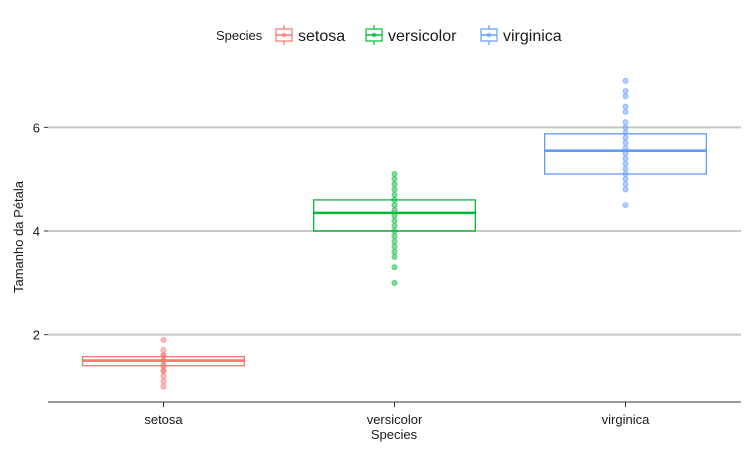  I want to click on legend: Species setosa versicolor virginica, so click(389, 35).